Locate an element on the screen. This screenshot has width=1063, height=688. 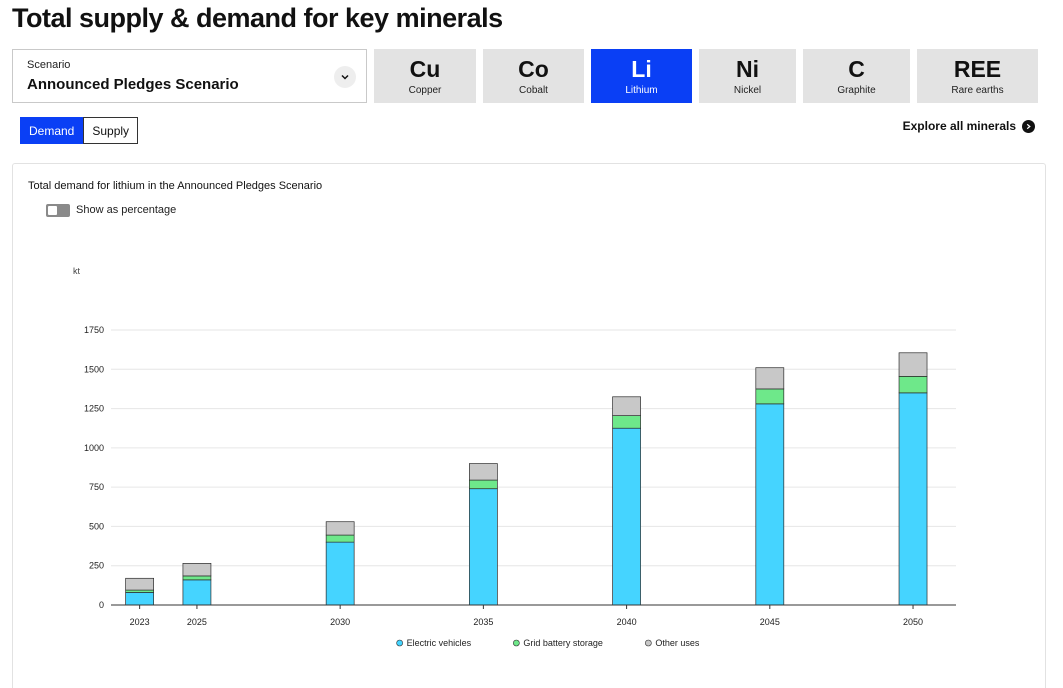
demand-supply-toggle: Demand Supply is located at coordinates (79, 130).